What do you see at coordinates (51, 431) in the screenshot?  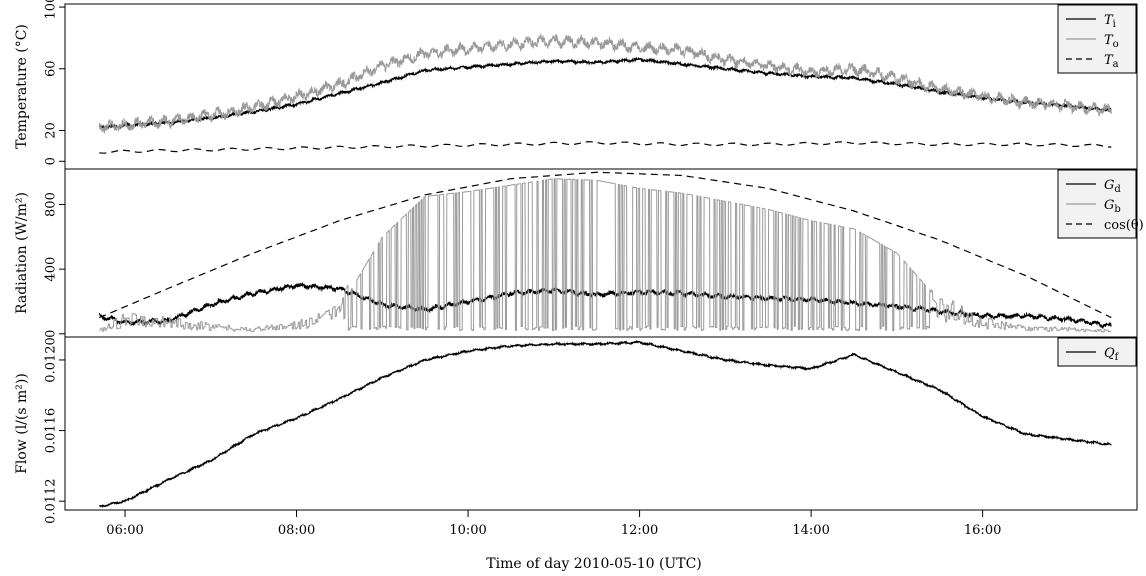 I see `y-tick-label-2-1: 0.0116` at bounding box center [51, 431].